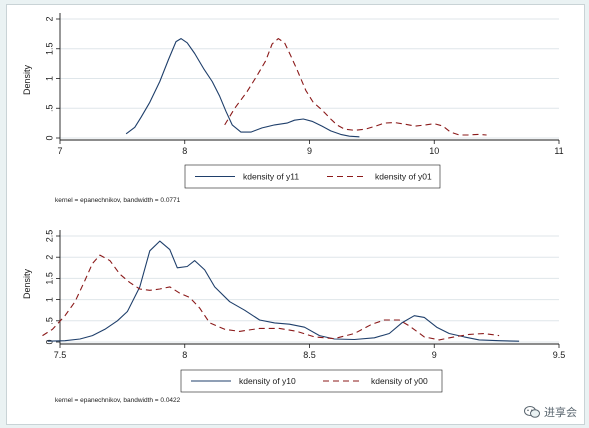  What do you see at coordinates (59, 151) in the screenshot?
I see `x-tick-label: 7` at bounding box center [59, 151].